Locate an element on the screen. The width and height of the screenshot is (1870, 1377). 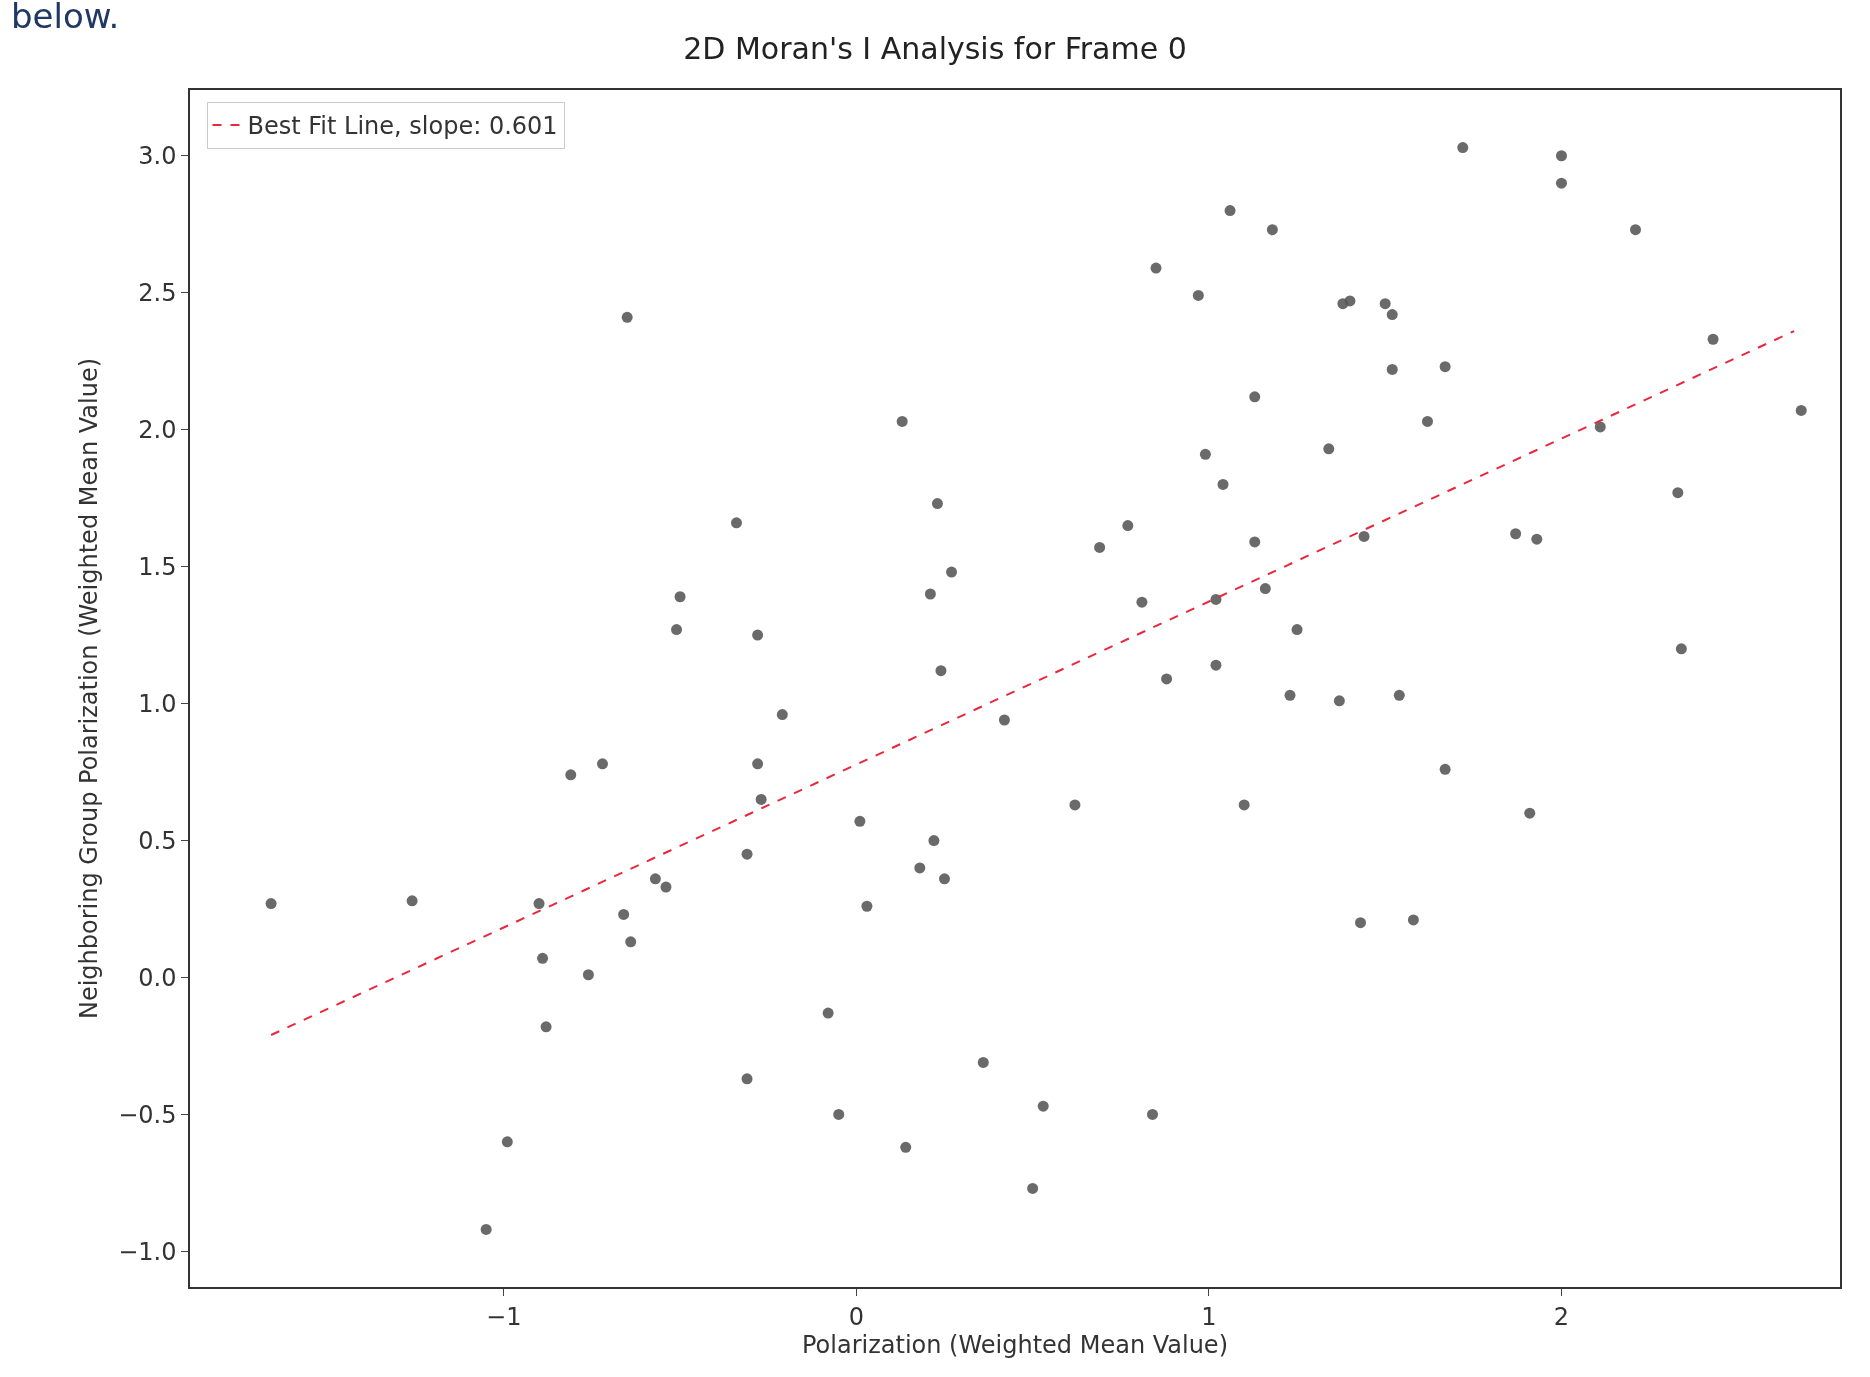
text: below. is located at coordinates (65, 18).